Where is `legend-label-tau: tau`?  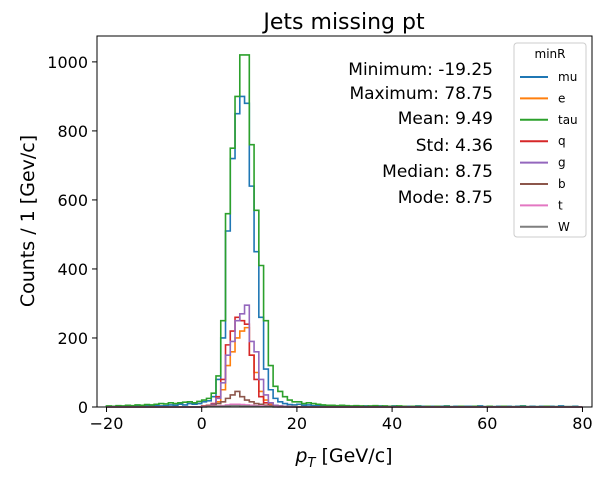 legend-label-tau: tau is located at coordinates (568, 120).